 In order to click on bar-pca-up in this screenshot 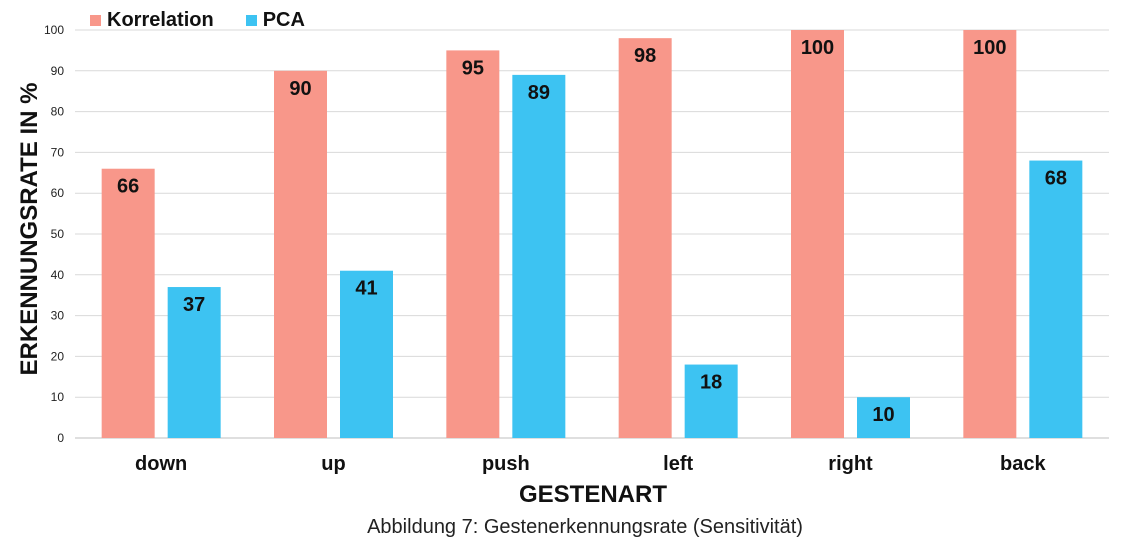, I will do `click(366, 354)`.